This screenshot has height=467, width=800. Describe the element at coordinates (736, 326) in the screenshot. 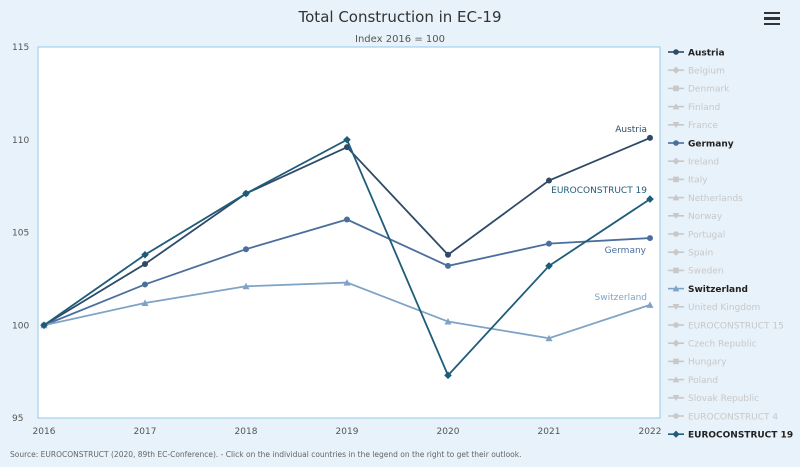

I see `legend-item-euroconstruct-15: EUROCONSTRUCT 15` at that location.